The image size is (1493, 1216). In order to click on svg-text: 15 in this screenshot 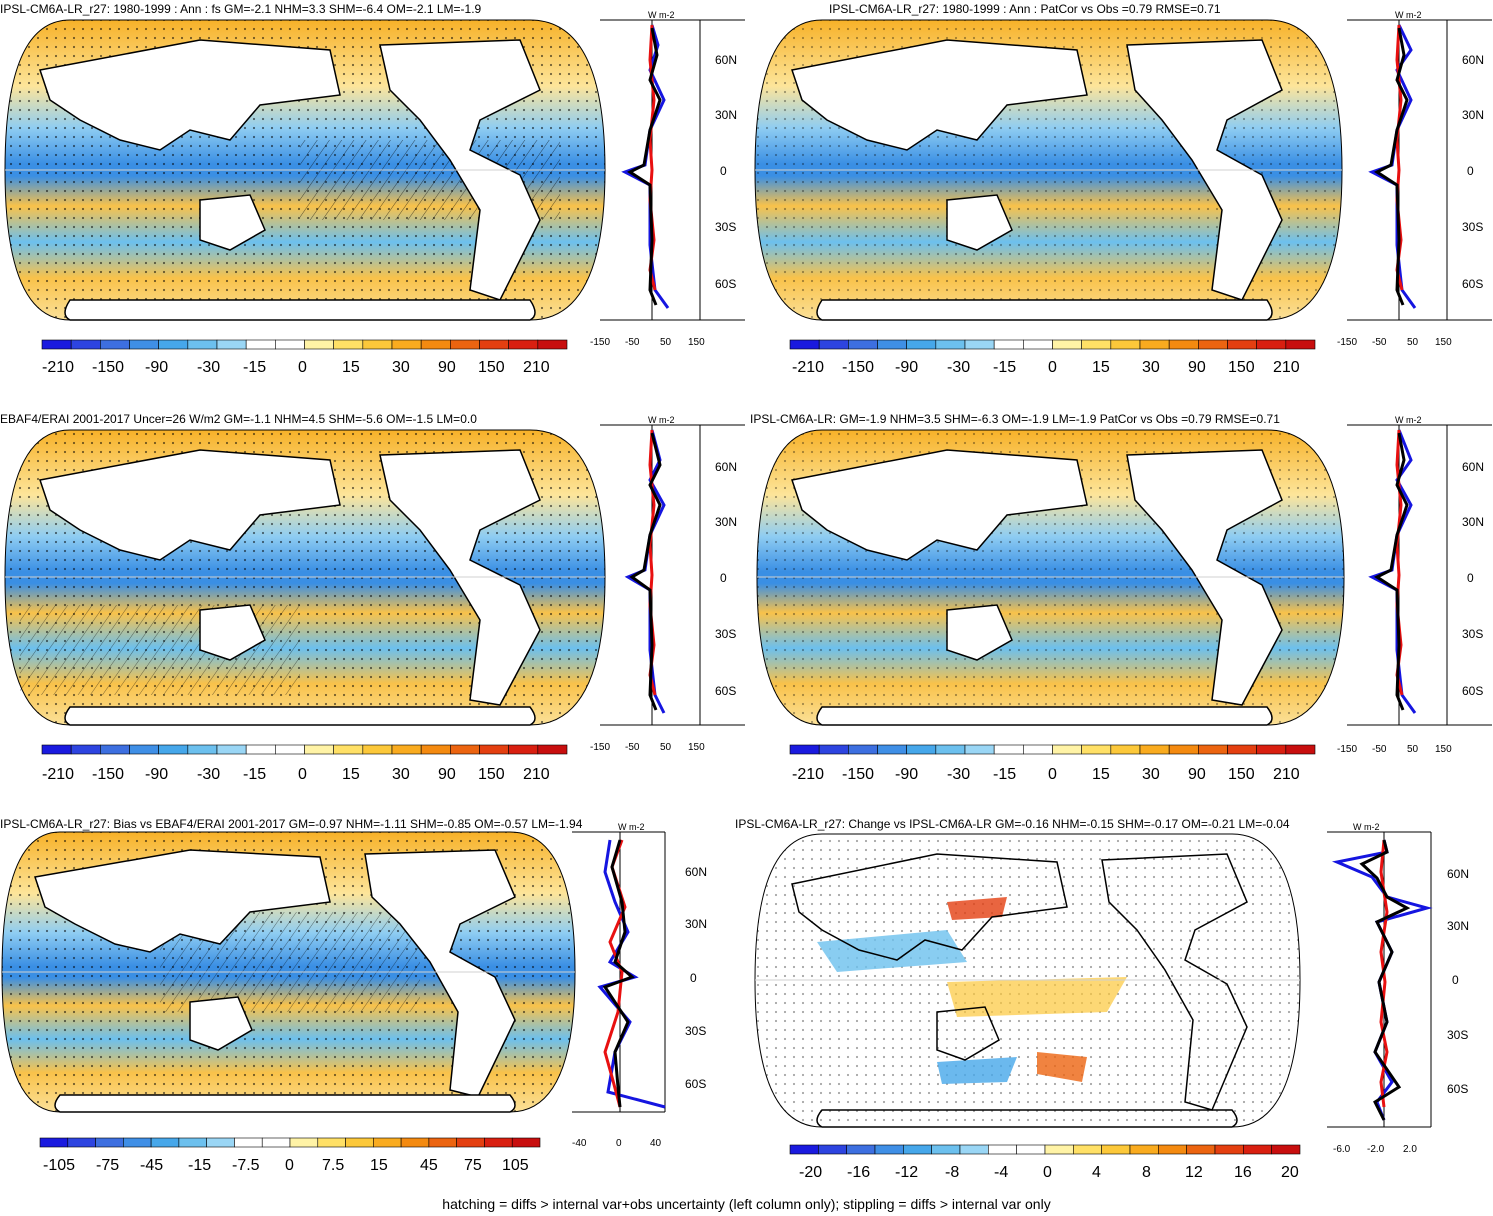, I will do `click(351, 774)`.